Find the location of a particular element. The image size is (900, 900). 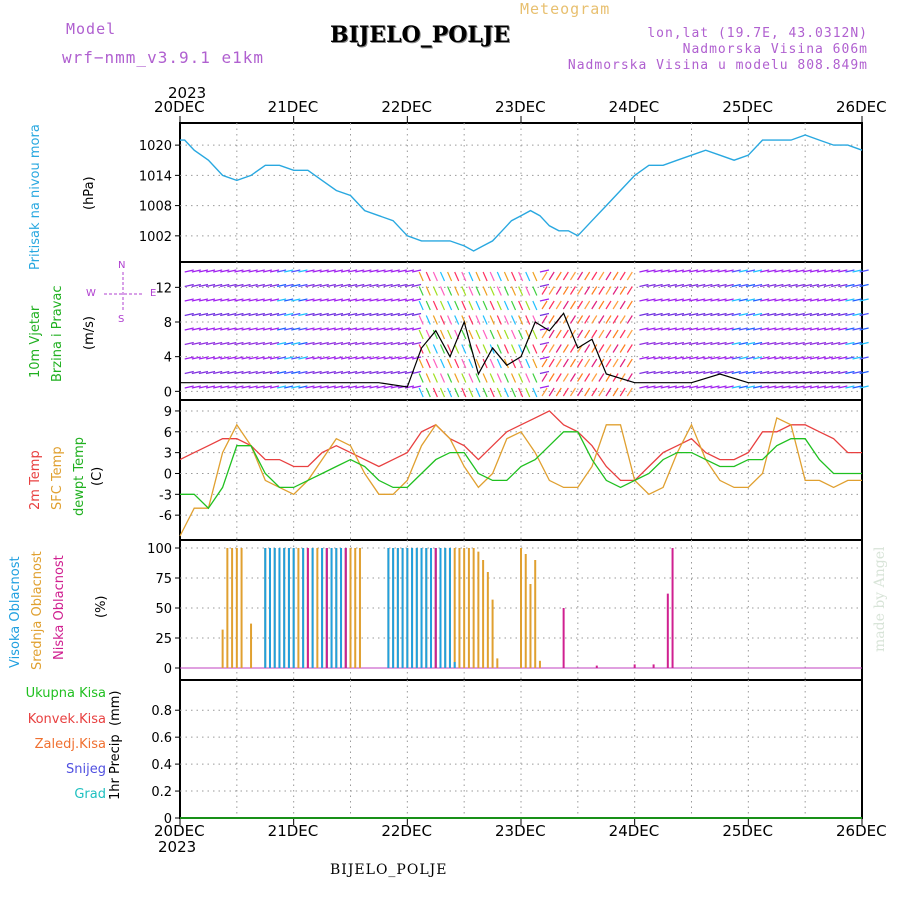

bottom-year: 2023 is located at coordinates (177, 847).